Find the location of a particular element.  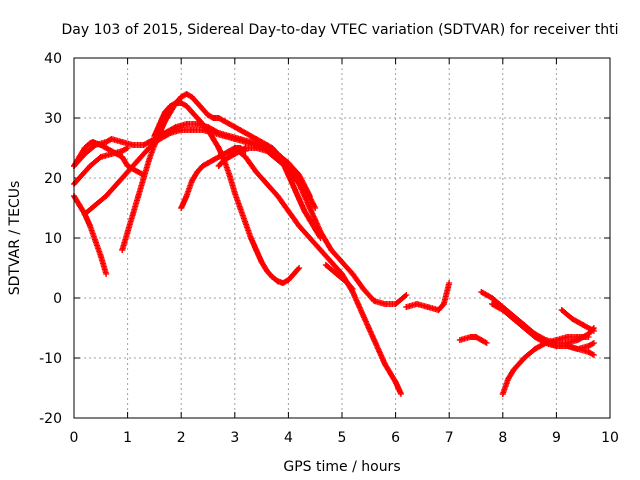

x-tick-label: 0 is located at coordinates (74, 438).